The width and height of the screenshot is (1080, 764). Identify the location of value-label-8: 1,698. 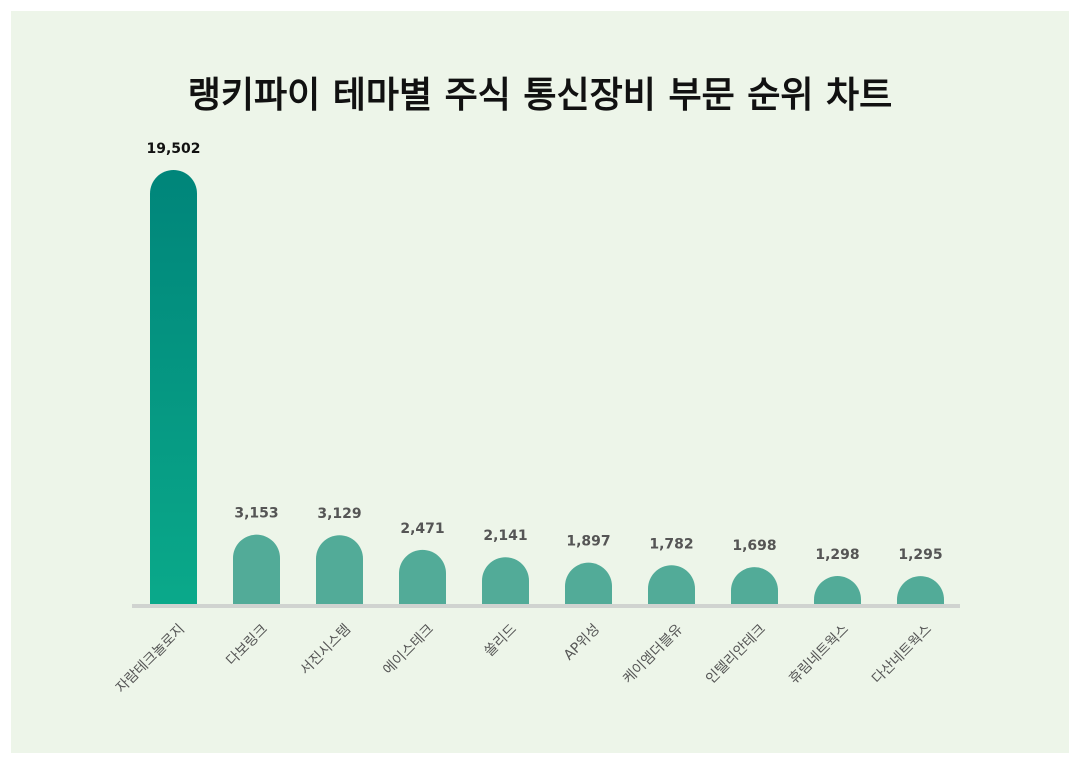
(754, 546).